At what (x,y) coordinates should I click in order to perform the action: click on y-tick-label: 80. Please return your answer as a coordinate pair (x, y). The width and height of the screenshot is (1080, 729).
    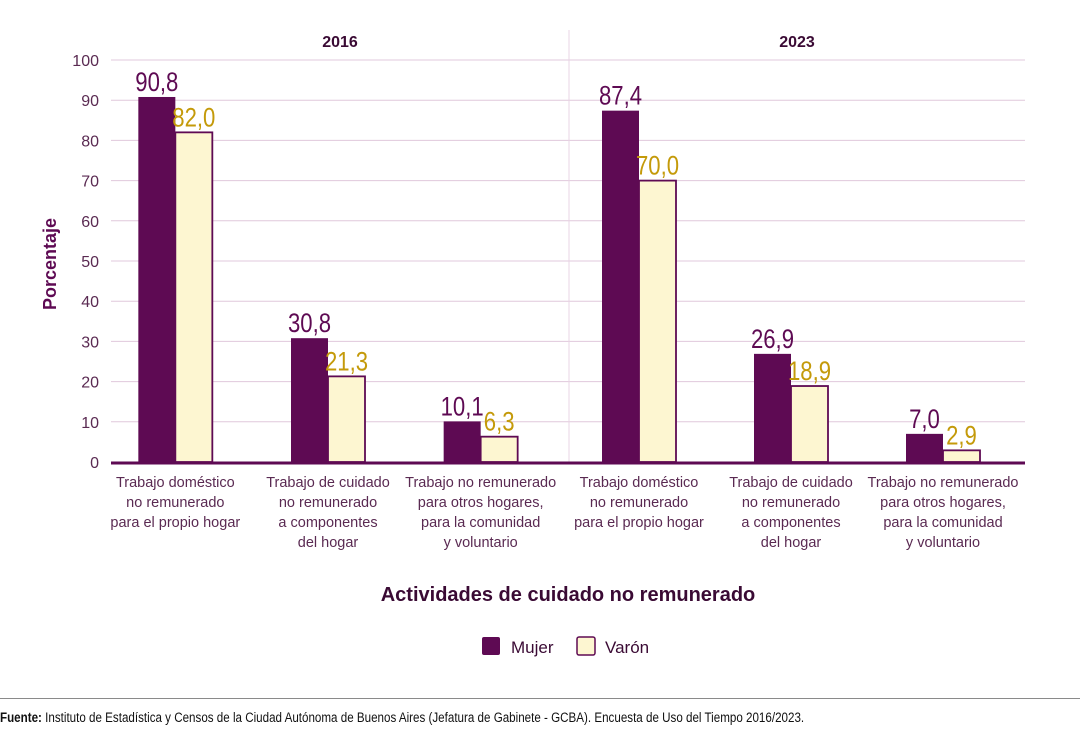
    Looking at the image, I should click on (90, 141).